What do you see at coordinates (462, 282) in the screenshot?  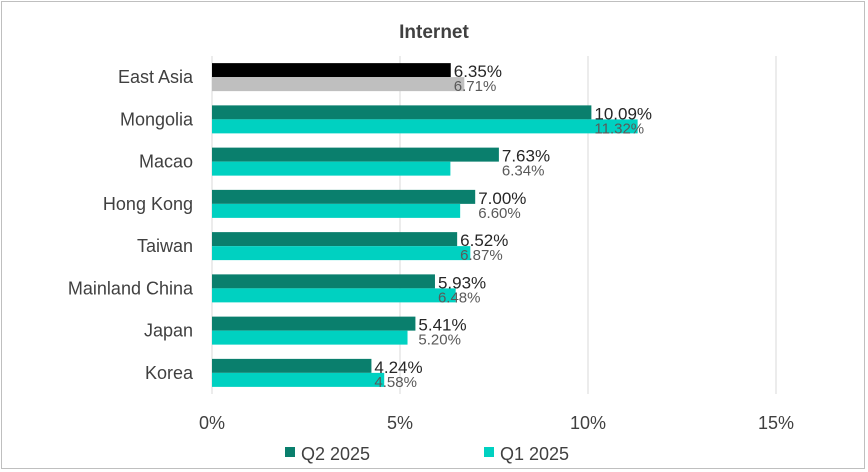 I see `data-label-q2: 5.93%` at bounding box center [462, 282].